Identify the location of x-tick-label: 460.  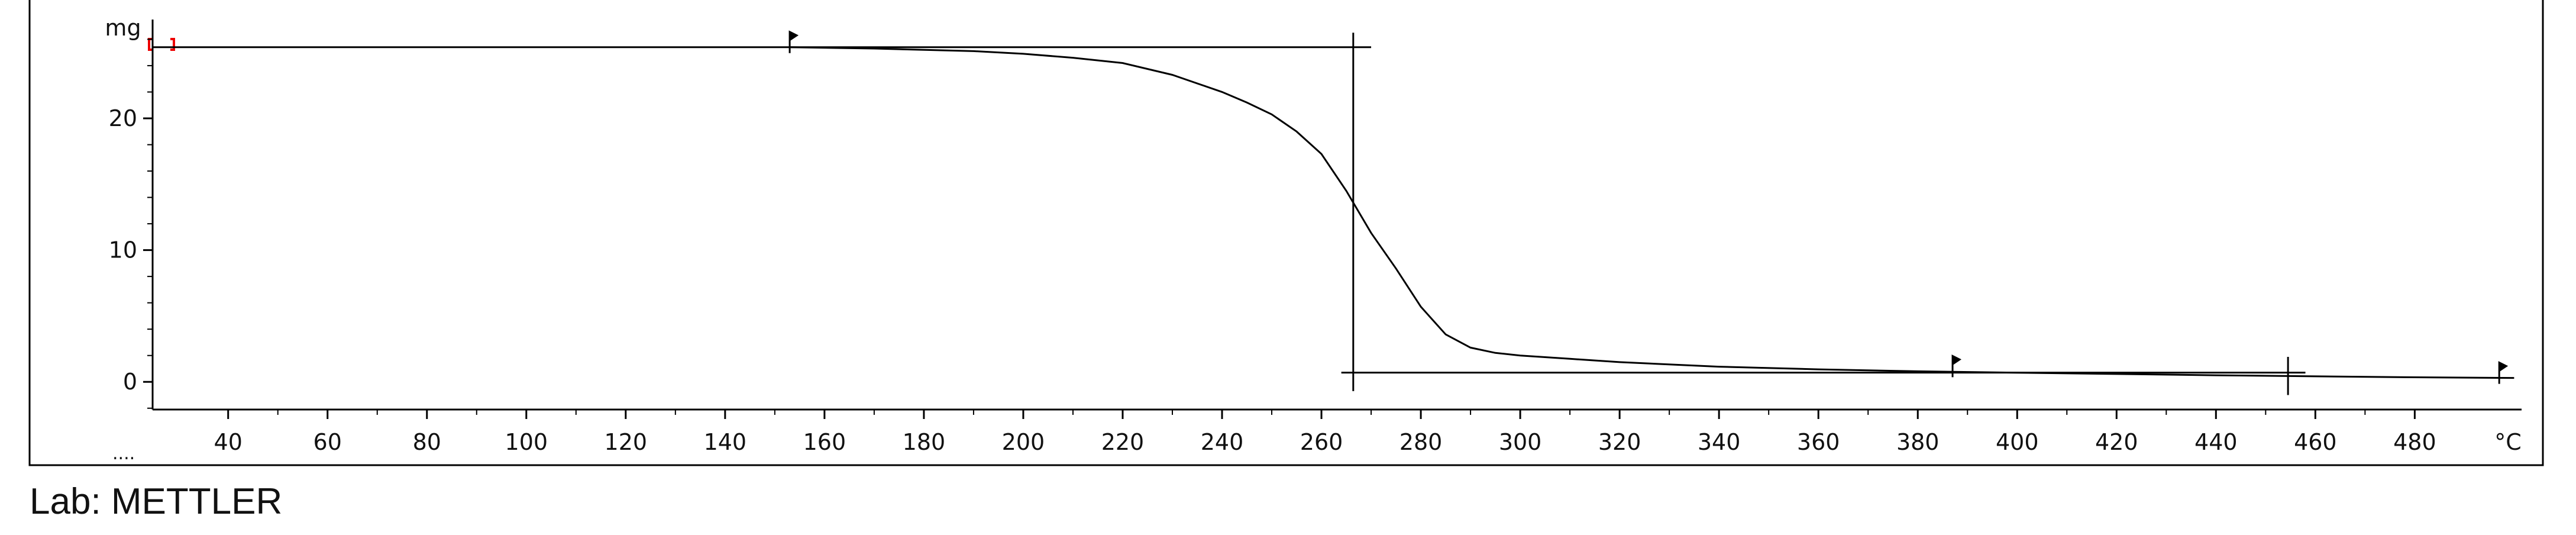
(2315, 442).